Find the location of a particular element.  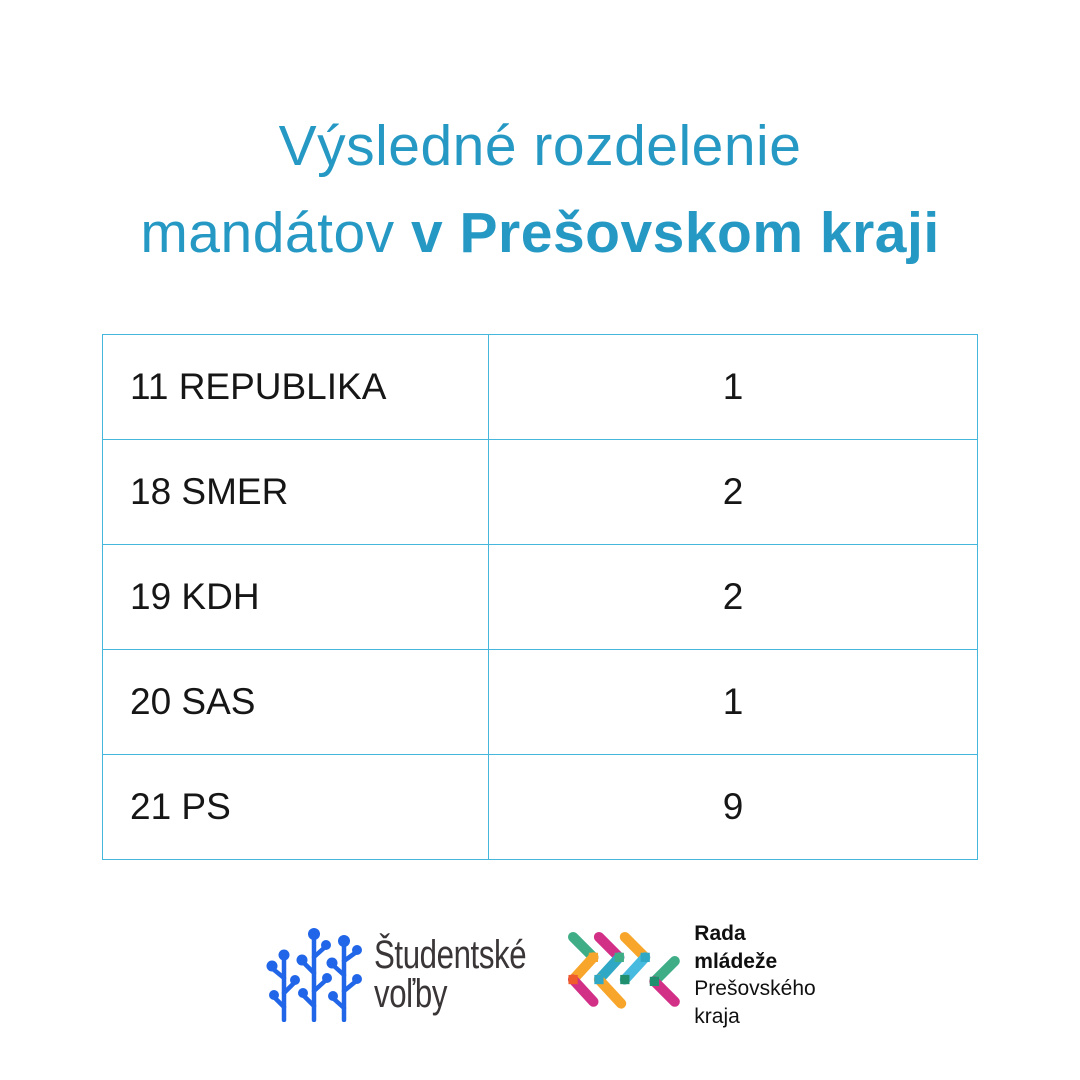

title-line2-regular: mandátov is located at coordinates (275, 233).